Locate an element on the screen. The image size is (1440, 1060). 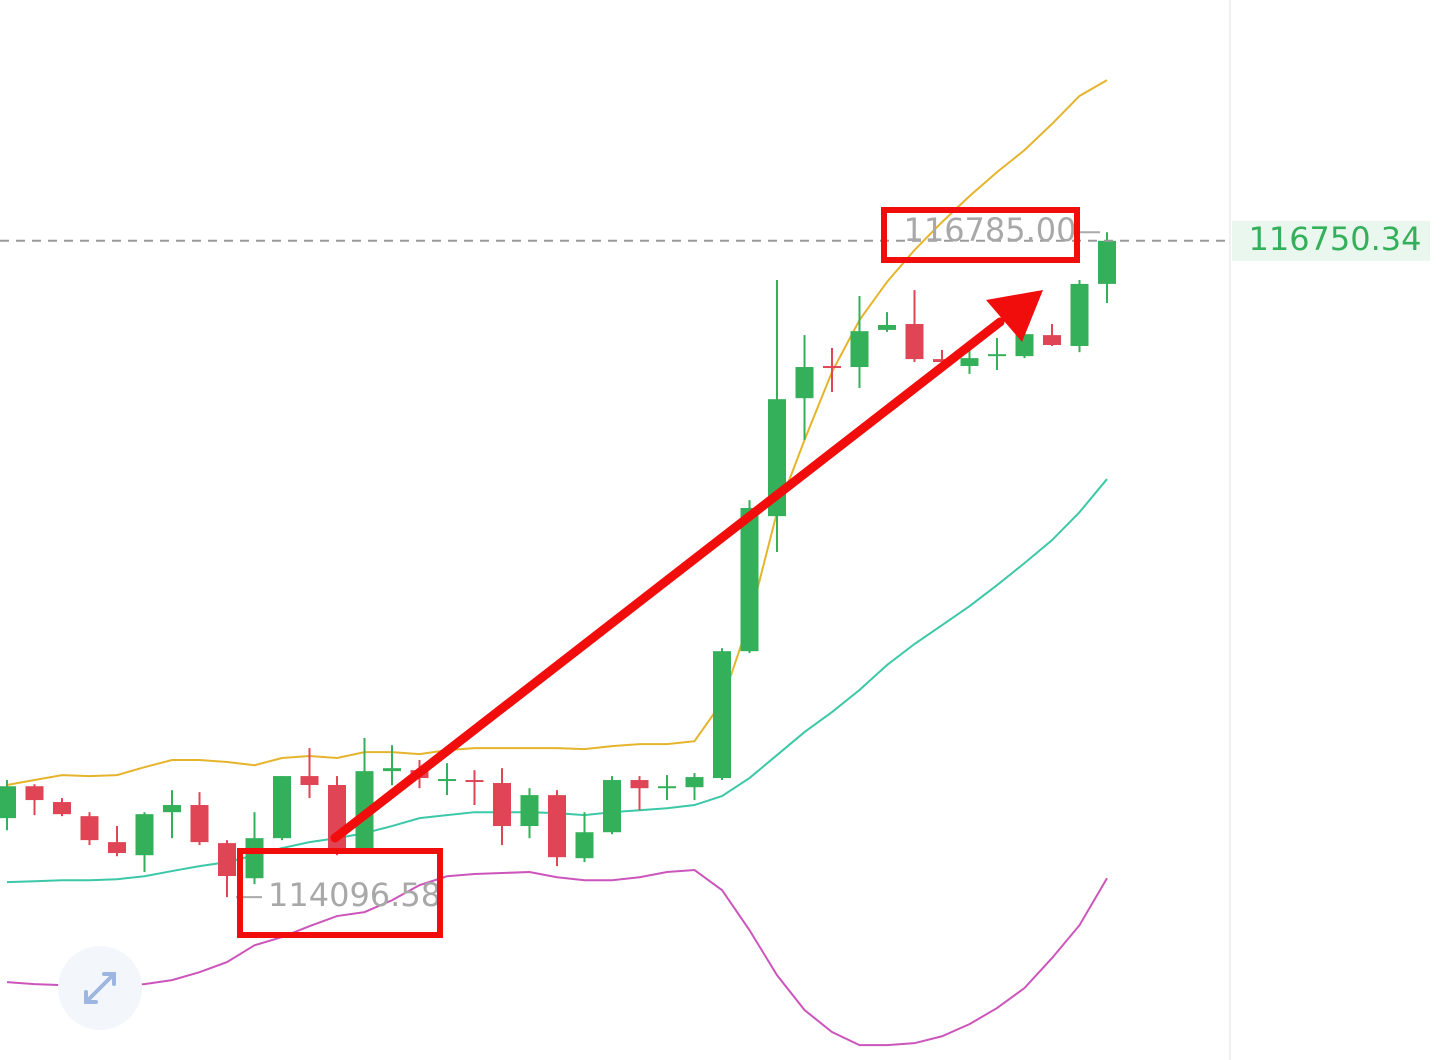
y-axis: 116750.34 is located at coordinates (1331, 240).